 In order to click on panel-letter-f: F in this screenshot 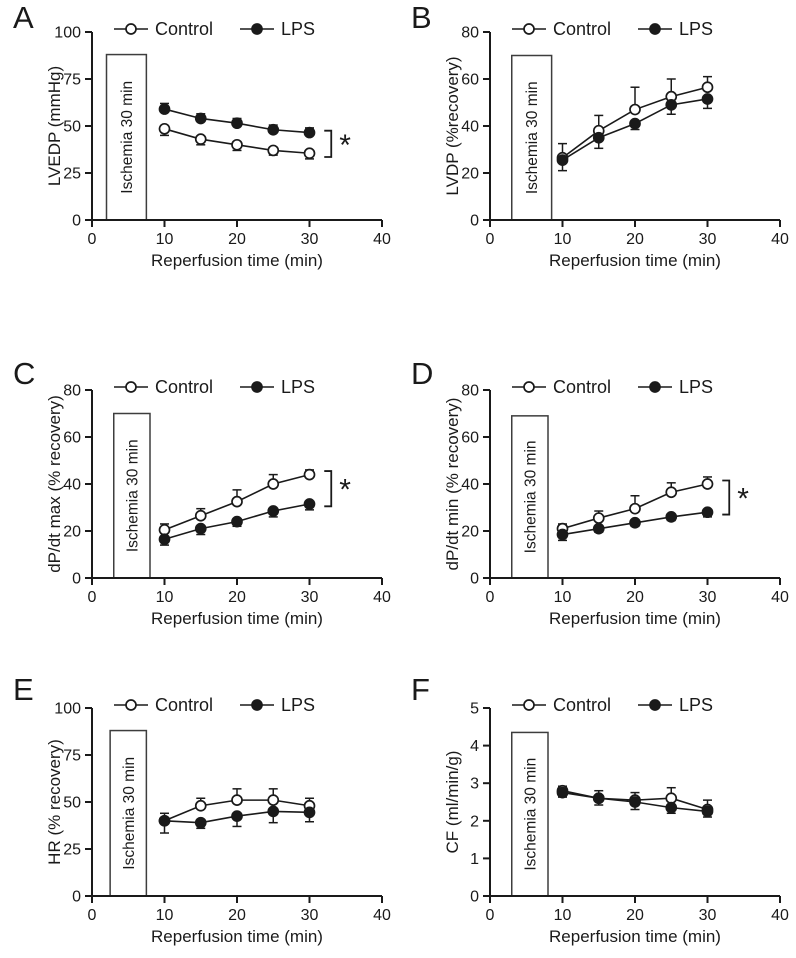, I will do `click(420, 689)`.